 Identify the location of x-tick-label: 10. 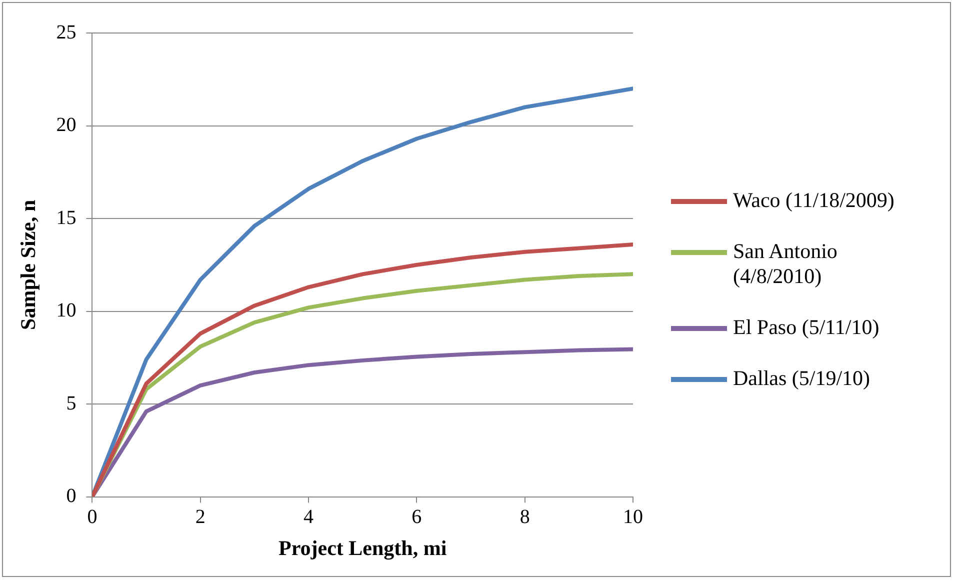
(633, 517).